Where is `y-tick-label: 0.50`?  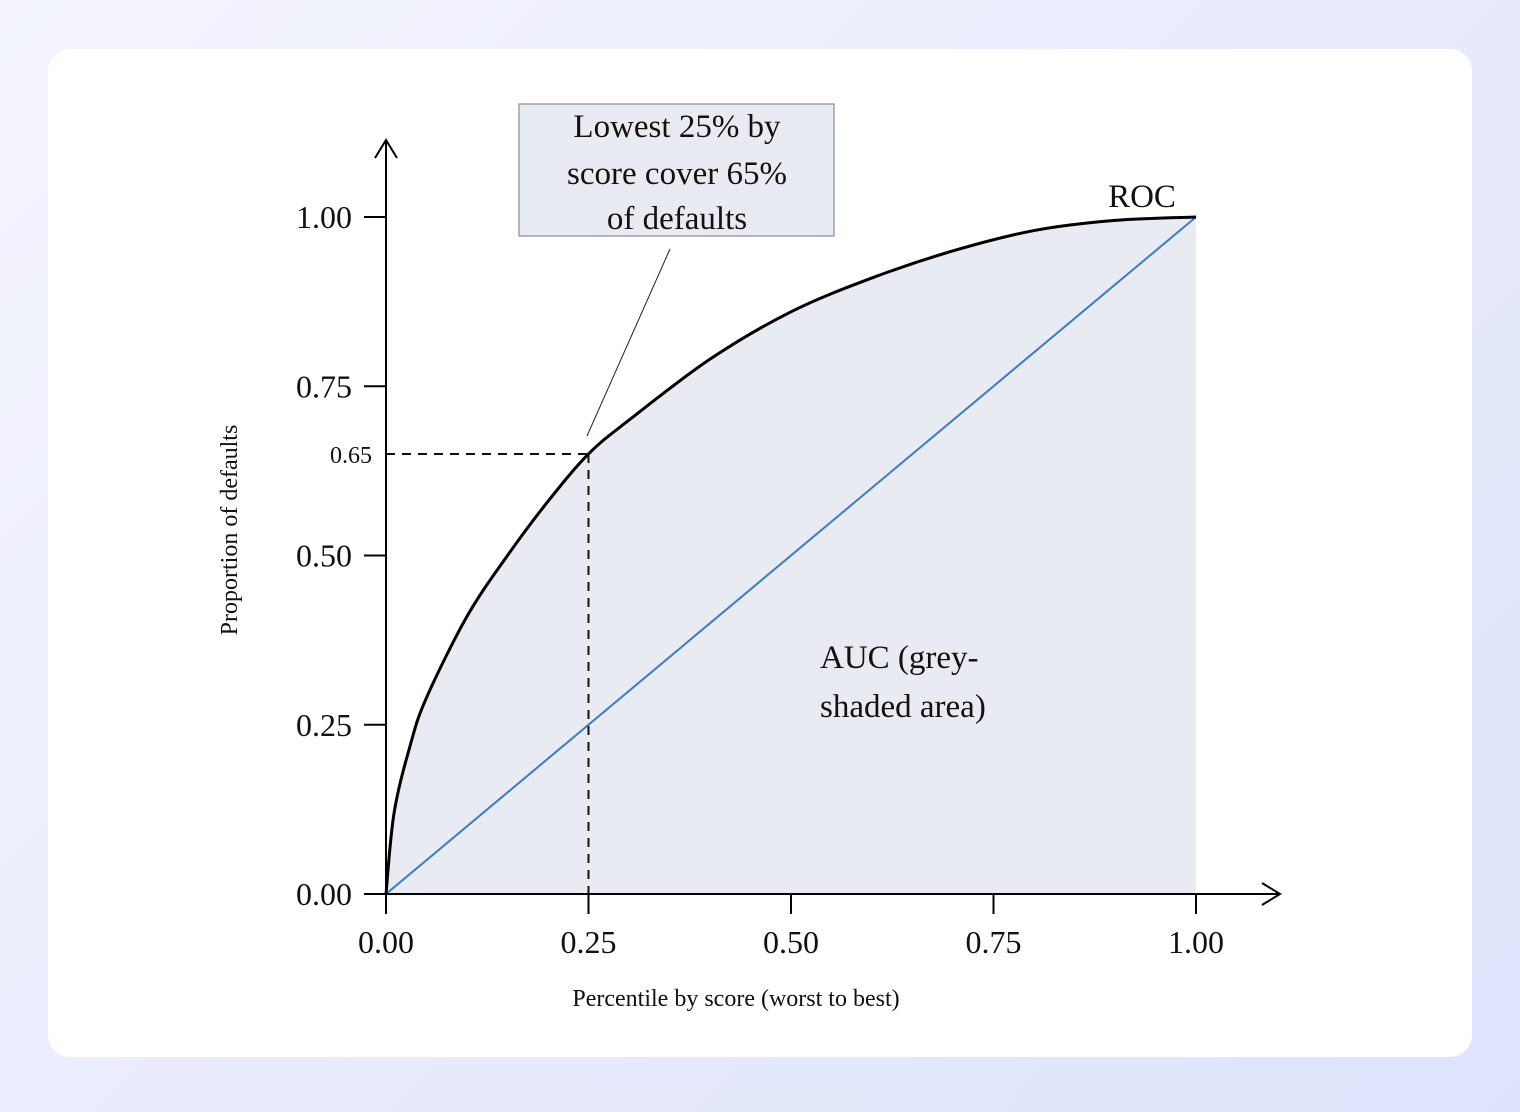 y-tick-label: 0.50 is located at coordinates (324, 556).